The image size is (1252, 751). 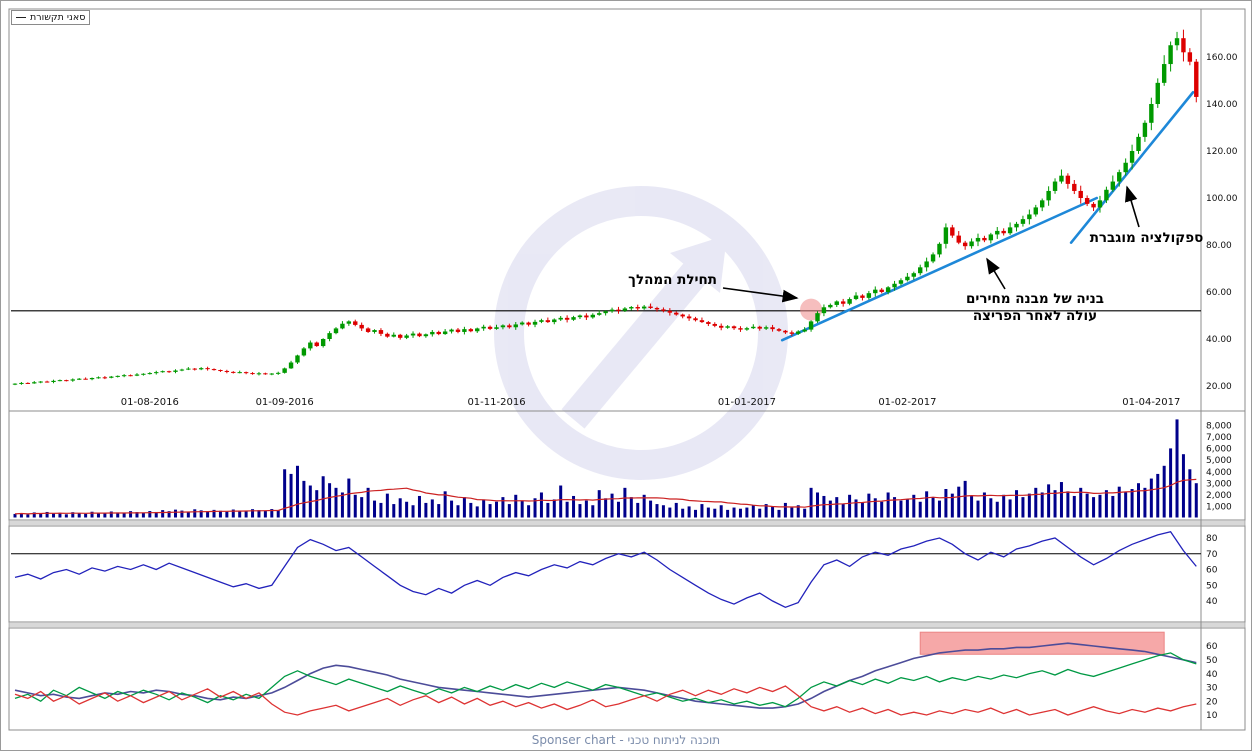 I want to click on y-axis-tick-label: 50, so click(x=1212, y=586).